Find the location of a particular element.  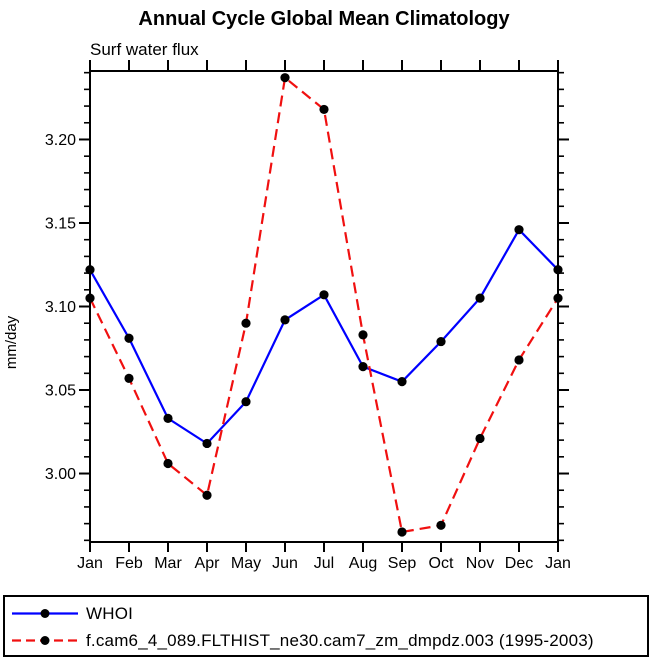

y-tick-label: 3.00 is located at coordinates (60, 474).